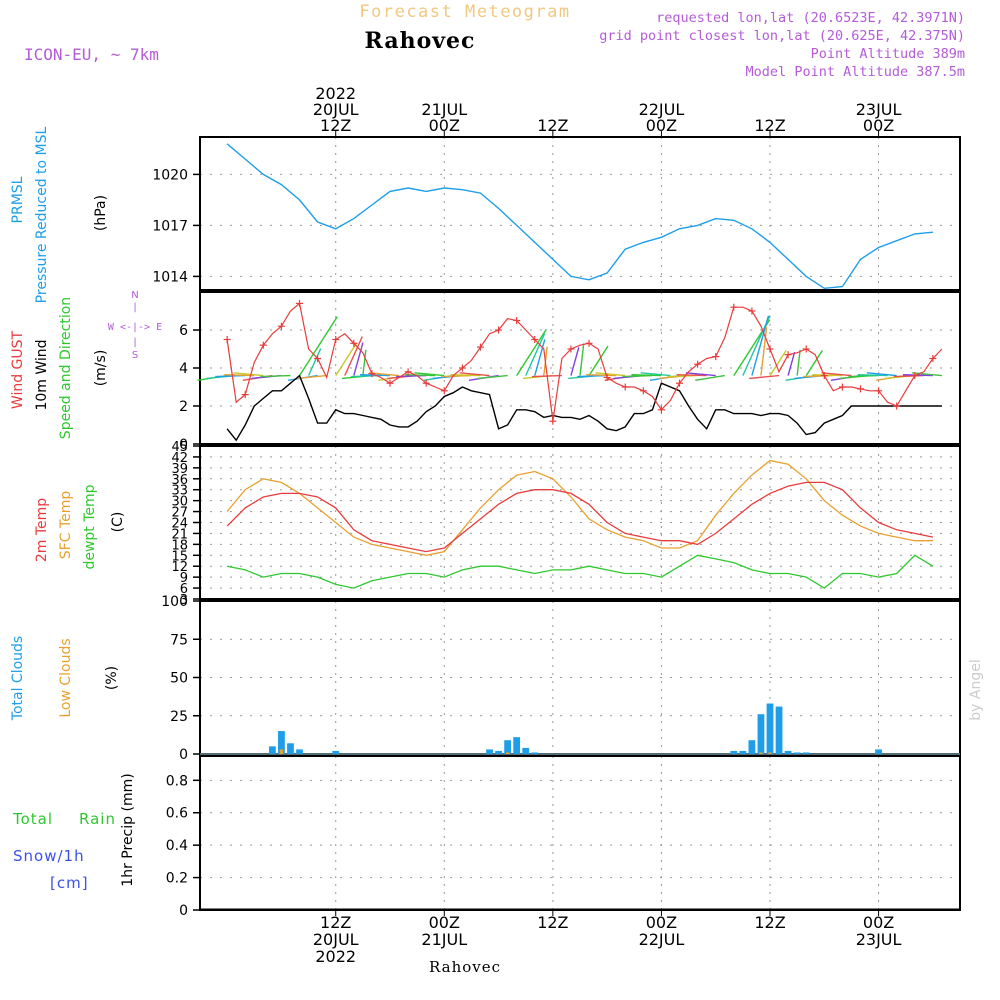  I want to click on y-tick-label: 6, so click(183, 331).